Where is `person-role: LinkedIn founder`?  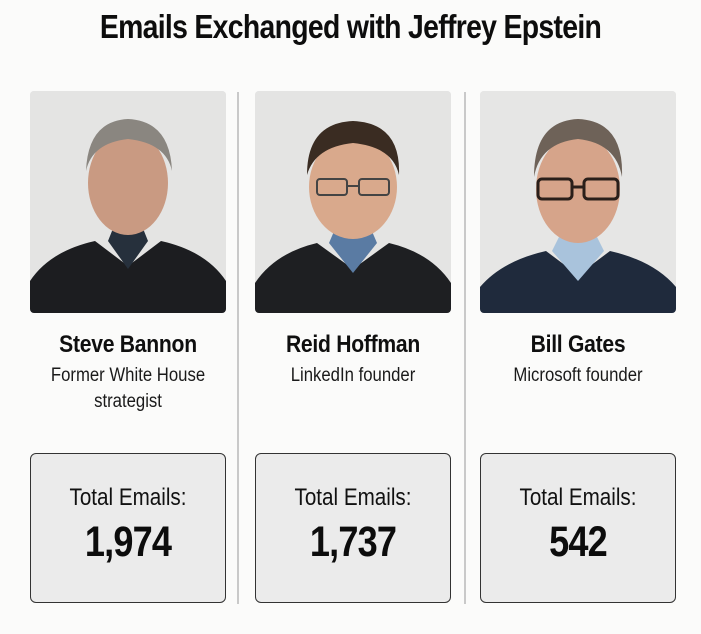
person-role: LinkedIn founder is located at coordinates (353, 375).